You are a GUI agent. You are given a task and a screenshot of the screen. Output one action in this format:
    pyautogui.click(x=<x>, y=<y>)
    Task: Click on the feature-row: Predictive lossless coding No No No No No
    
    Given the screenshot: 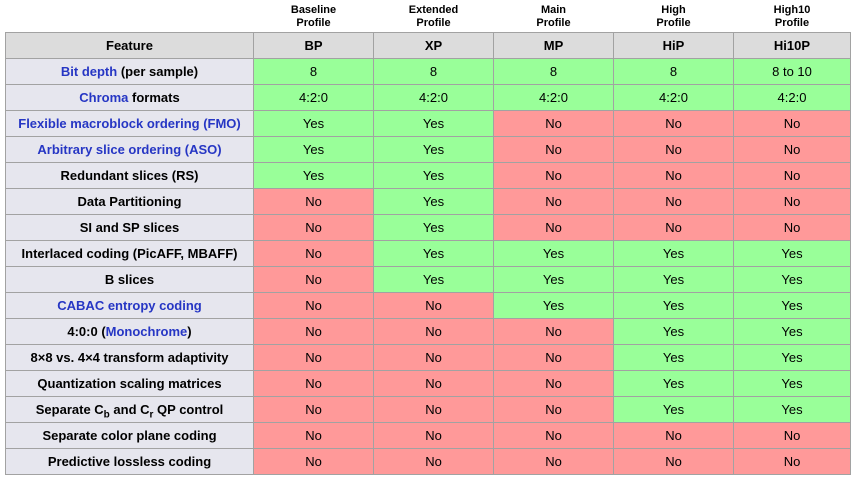 What is the action you would take?
    pyautogui.click(x=428, y=461)
    